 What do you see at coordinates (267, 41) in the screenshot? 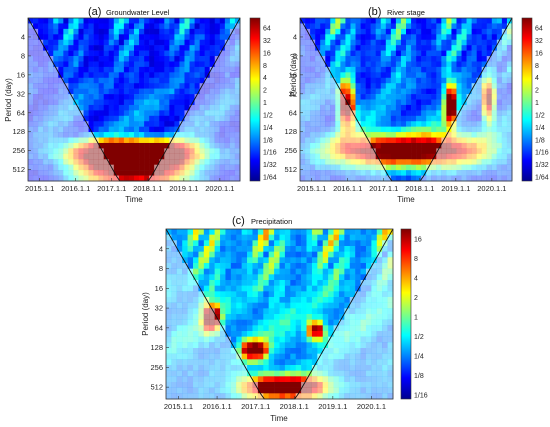
I see `colorbar-tick-label: 32` at bounding box center [267, 41].